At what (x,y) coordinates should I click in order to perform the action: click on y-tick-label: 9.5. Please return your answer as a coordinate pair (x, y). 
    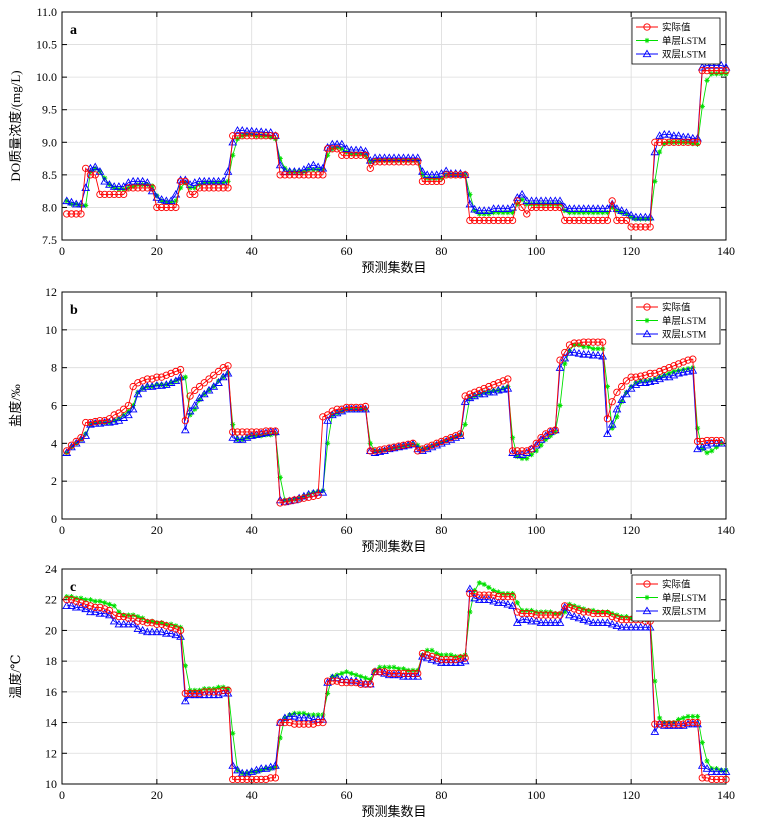
    Looking at the image, I should click on (49, 110).